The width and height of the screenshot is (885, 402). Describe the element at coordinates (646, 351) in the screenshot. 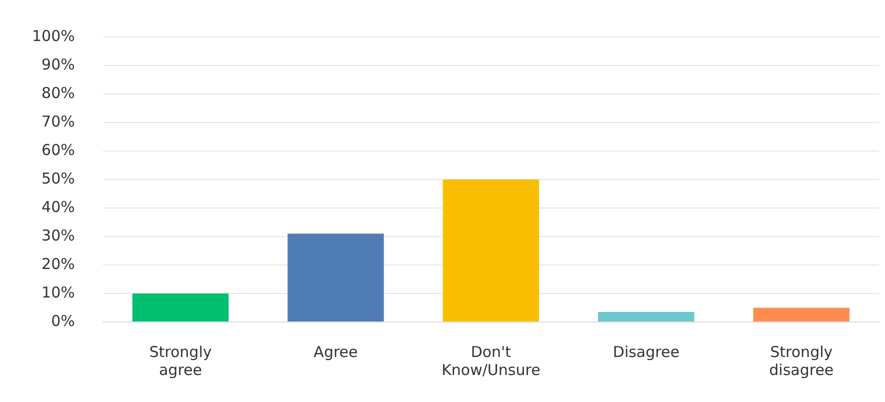

I see `x-tick-label: Disagree` at that location.